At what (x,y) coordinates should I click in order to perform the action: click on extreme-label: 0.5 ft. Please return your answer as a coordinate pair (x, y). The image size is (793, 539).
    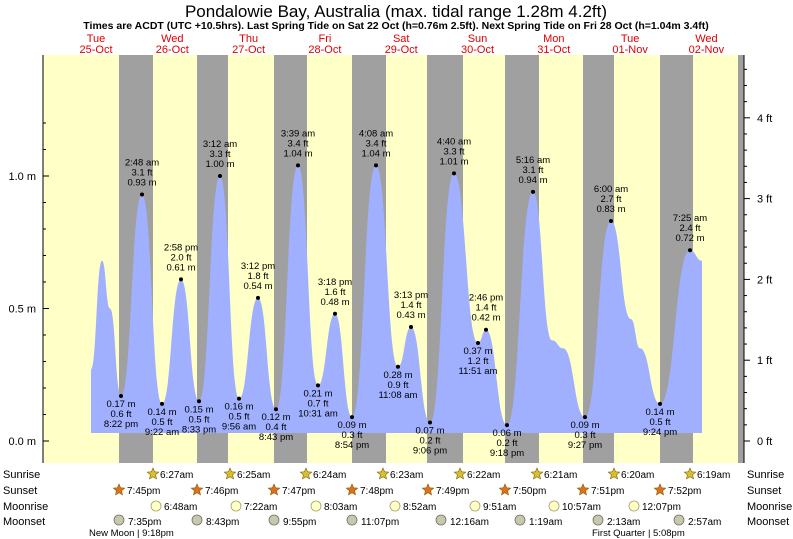
    Looking at the image, I should click on (238, 417).